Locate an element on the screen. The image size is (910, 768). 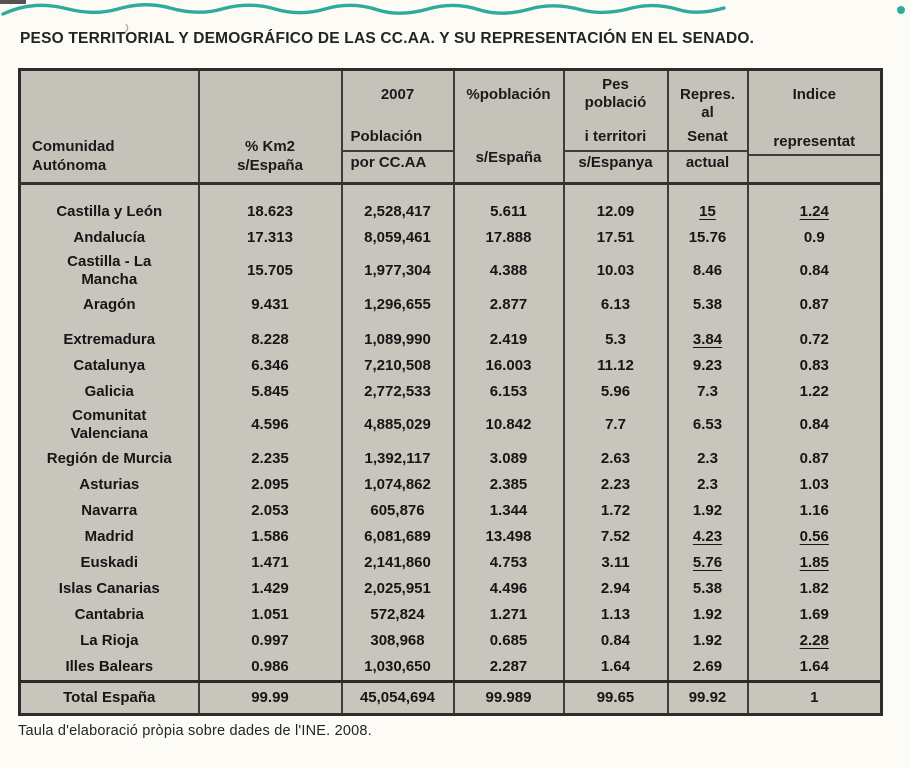
value-cell: 5.76 is located at coordinates (707, 563).